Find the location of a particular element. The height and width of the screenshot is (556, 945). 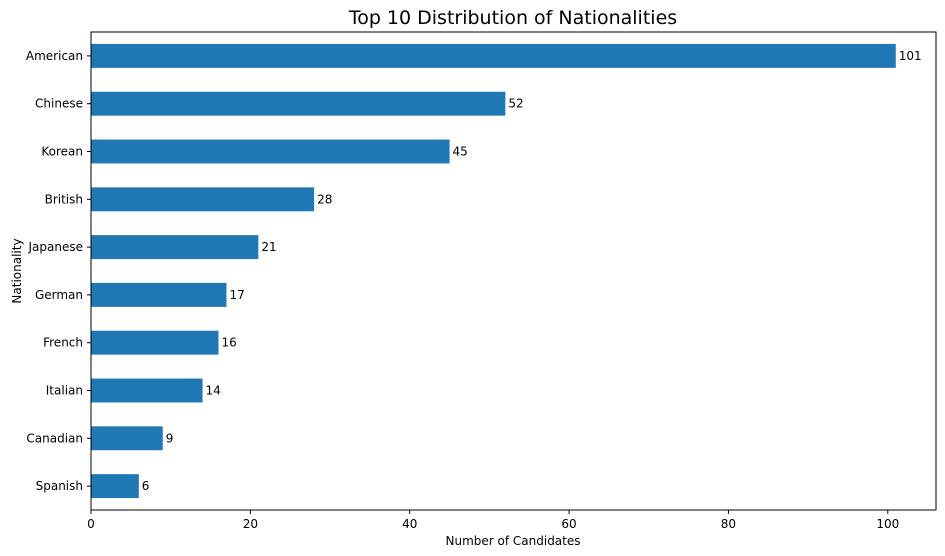

bar-japanese is located at coordinates (175, 247).